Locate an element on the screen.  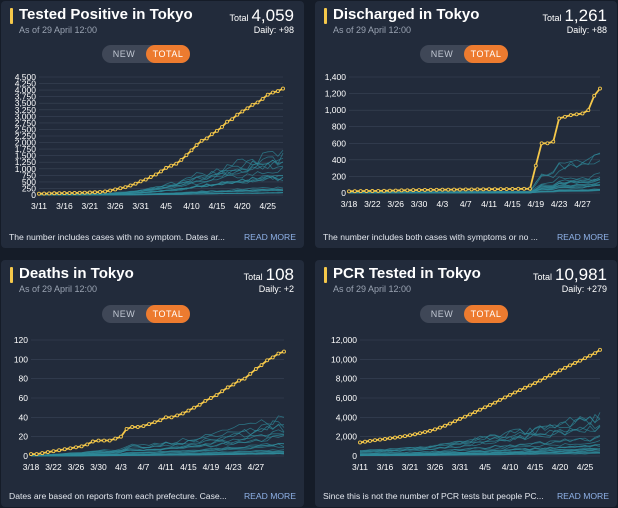
y-tick-label: 500 is located at coordinates (29, 182).